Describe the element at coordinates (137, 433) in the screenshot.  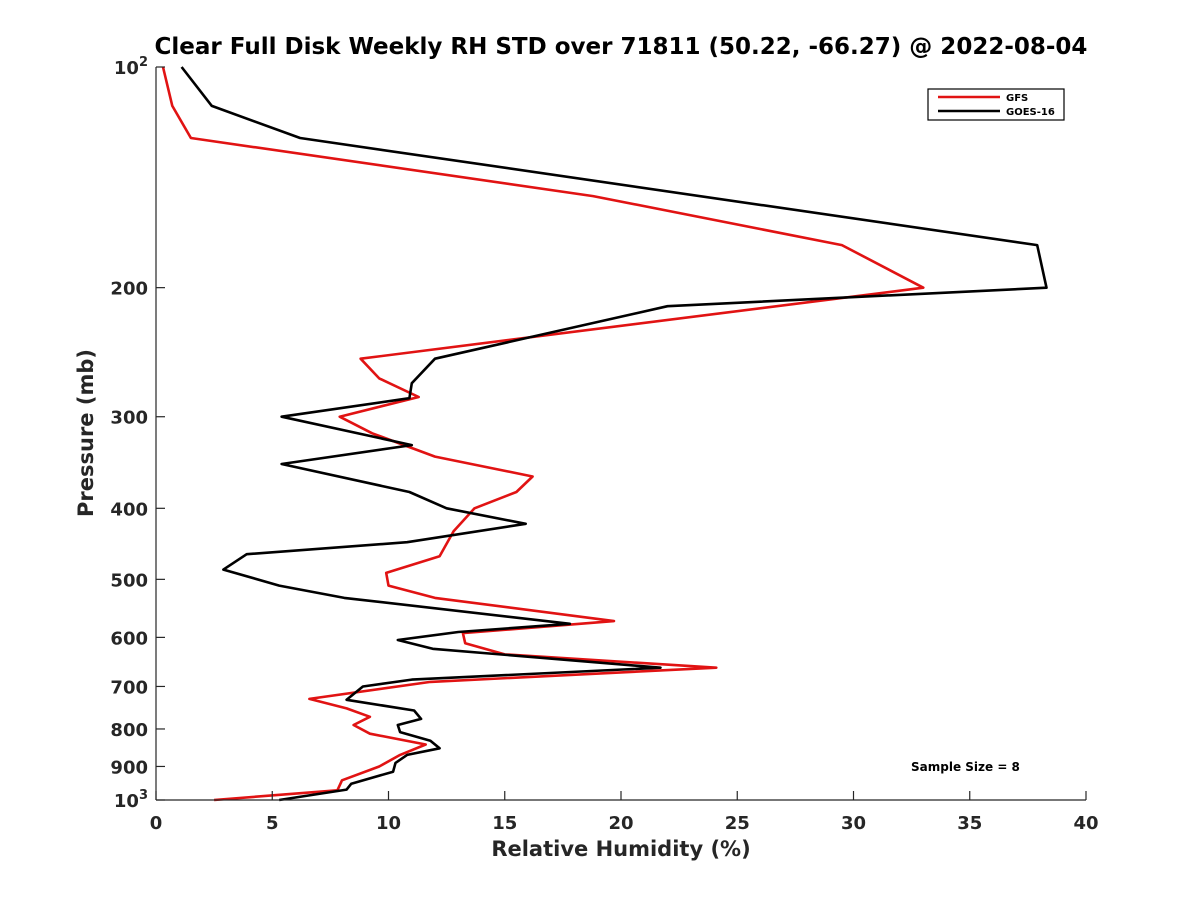
I see `y-ticks: 10² 200 300 400 500 600 700 800 900 10³` at that location.